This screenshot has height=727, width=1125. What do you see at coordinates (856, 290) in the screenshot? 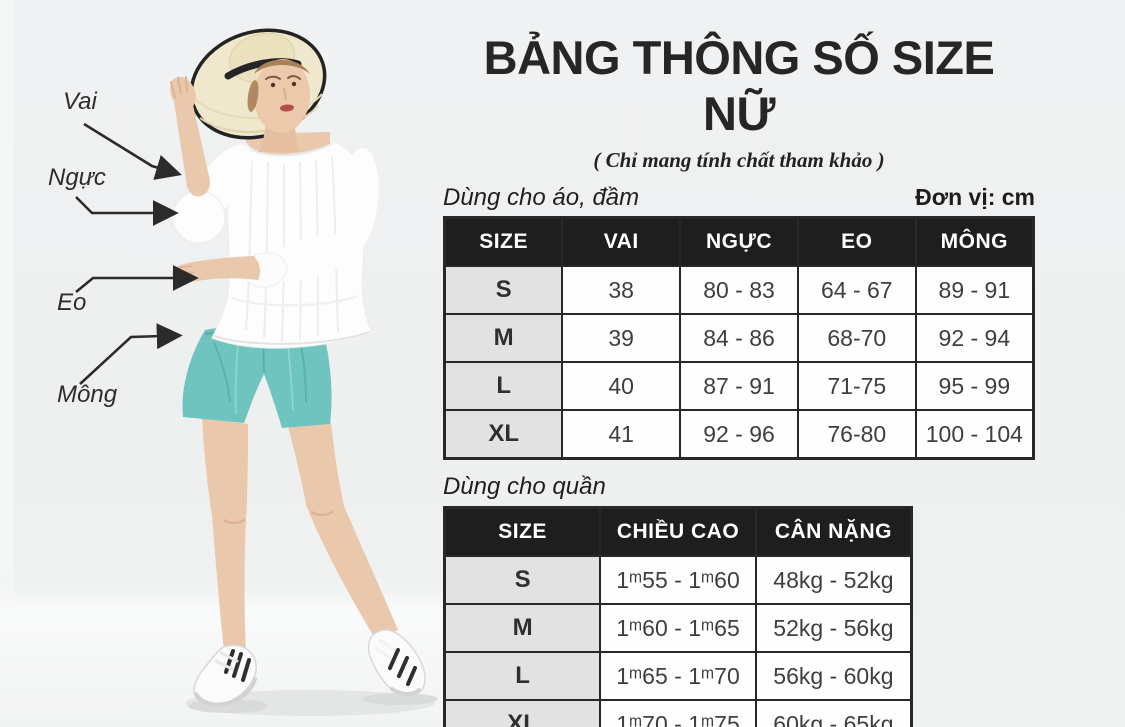
I see `table-cell: 64 - 67` at bounding box center [856, 290].